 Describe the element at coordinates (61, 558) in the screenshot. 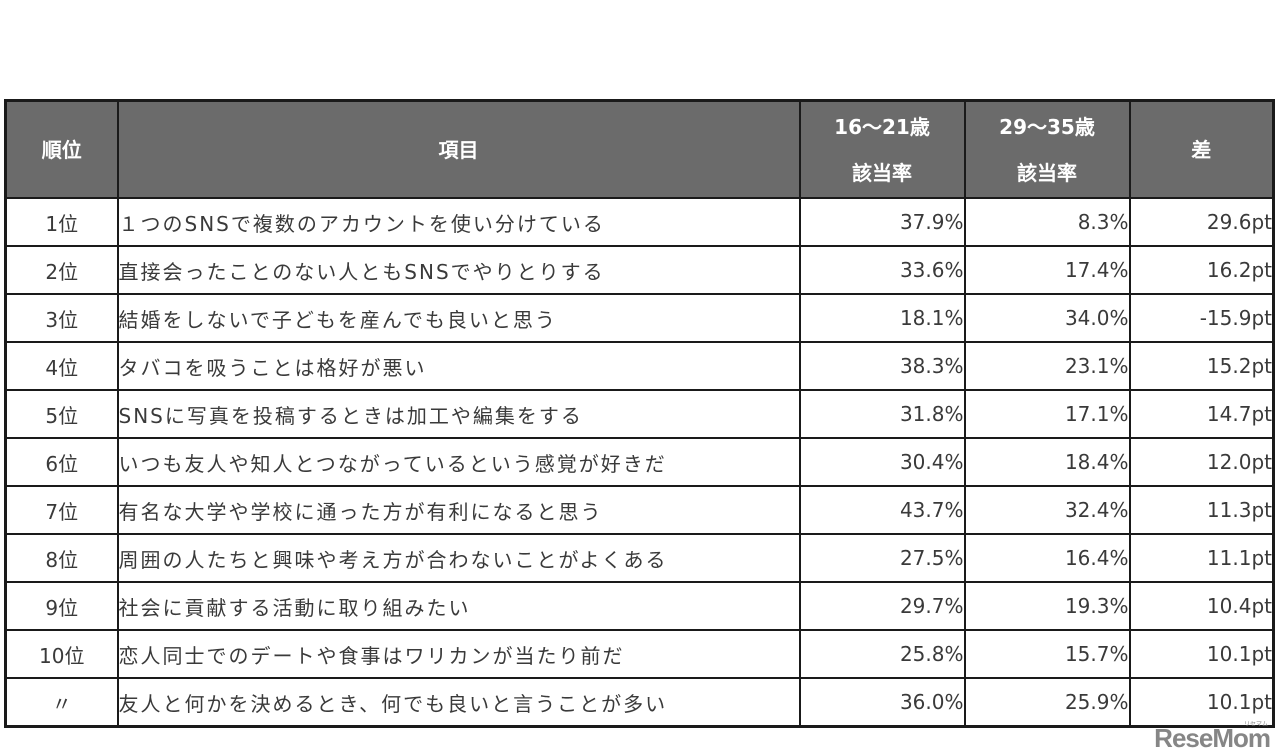

I see `rank-cell: 8位` at that location.